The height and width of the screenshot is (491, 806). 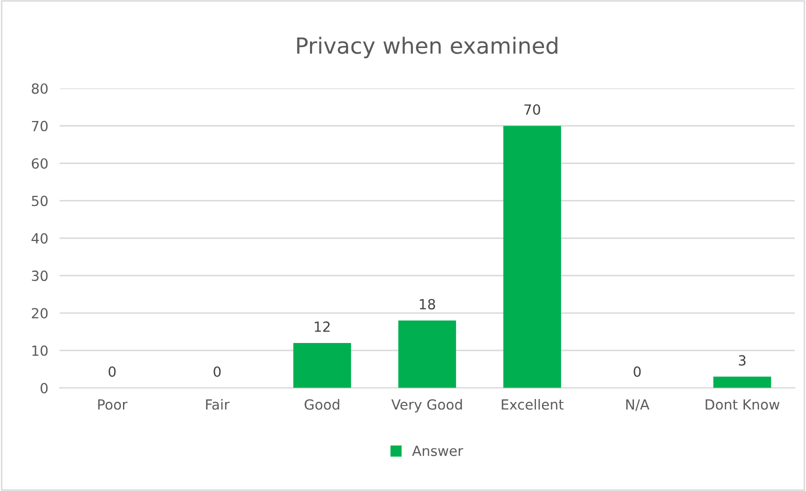 I want to click on y-tick-label: 10, so click(x=40, y=350).